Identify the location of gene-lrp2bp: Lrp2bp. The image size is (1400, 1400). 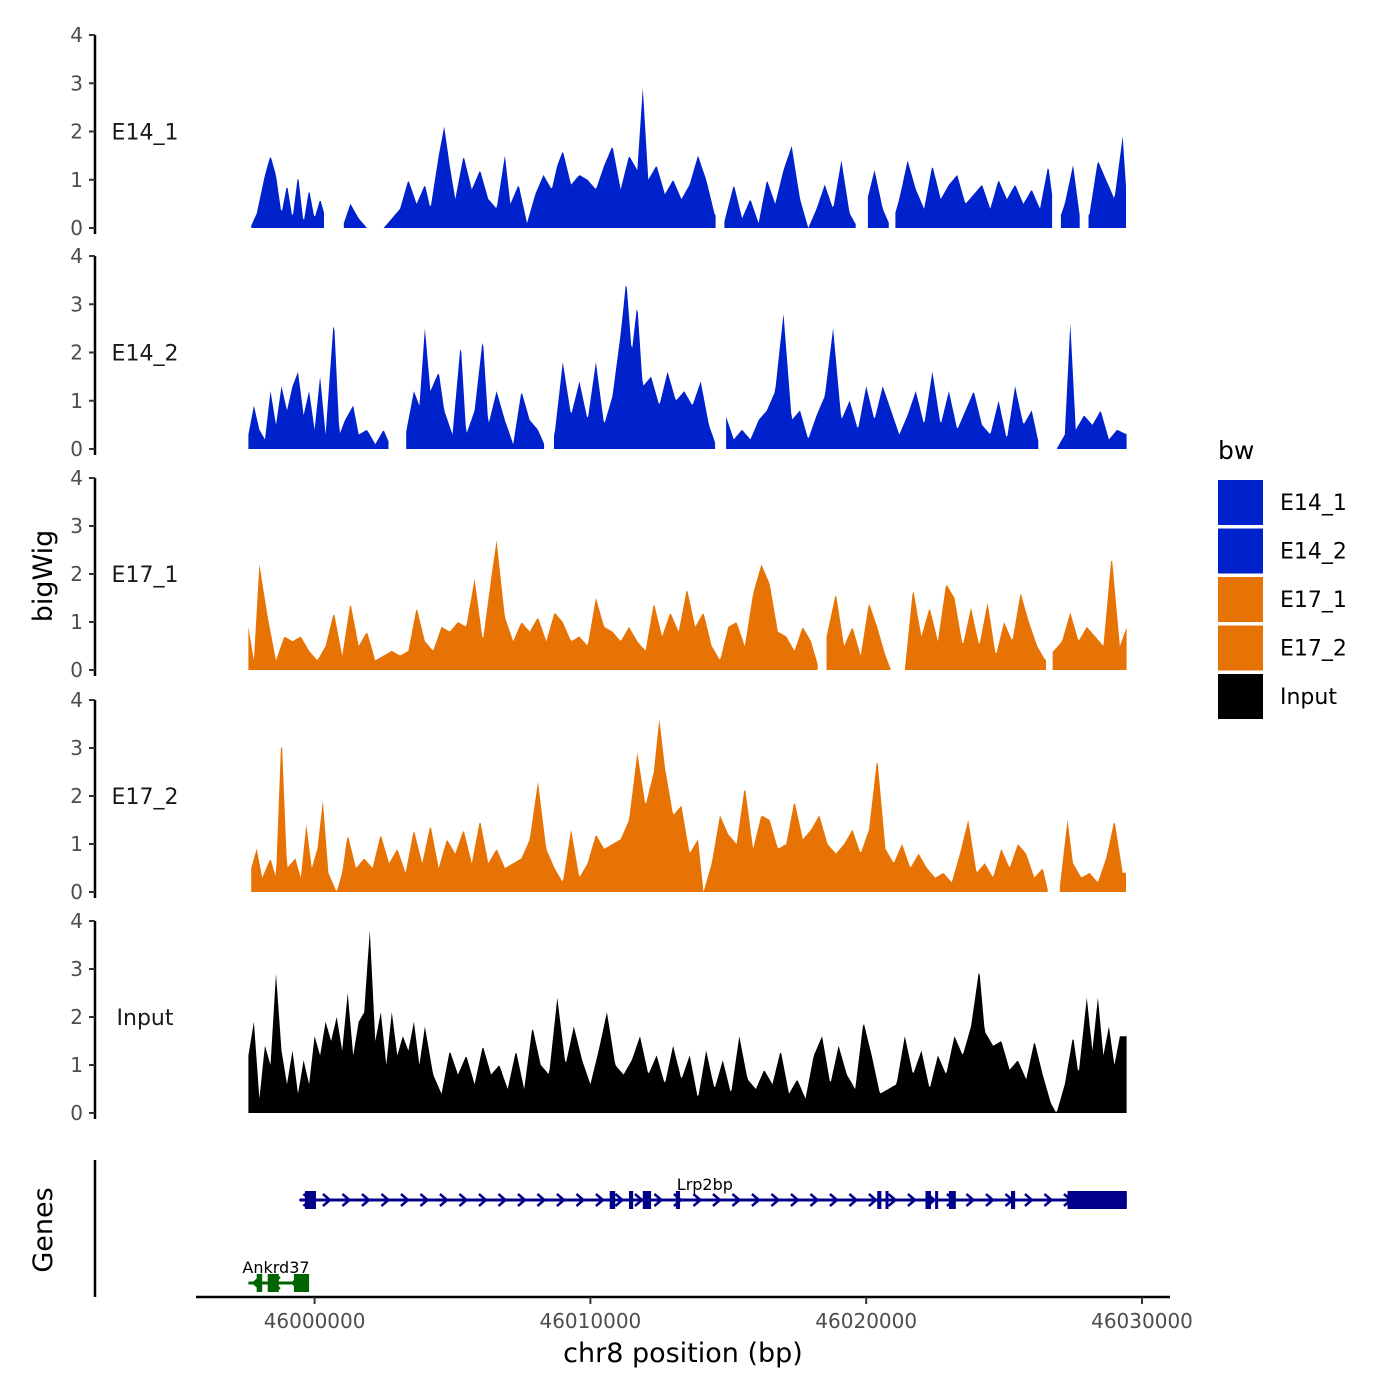
(713, 1192).